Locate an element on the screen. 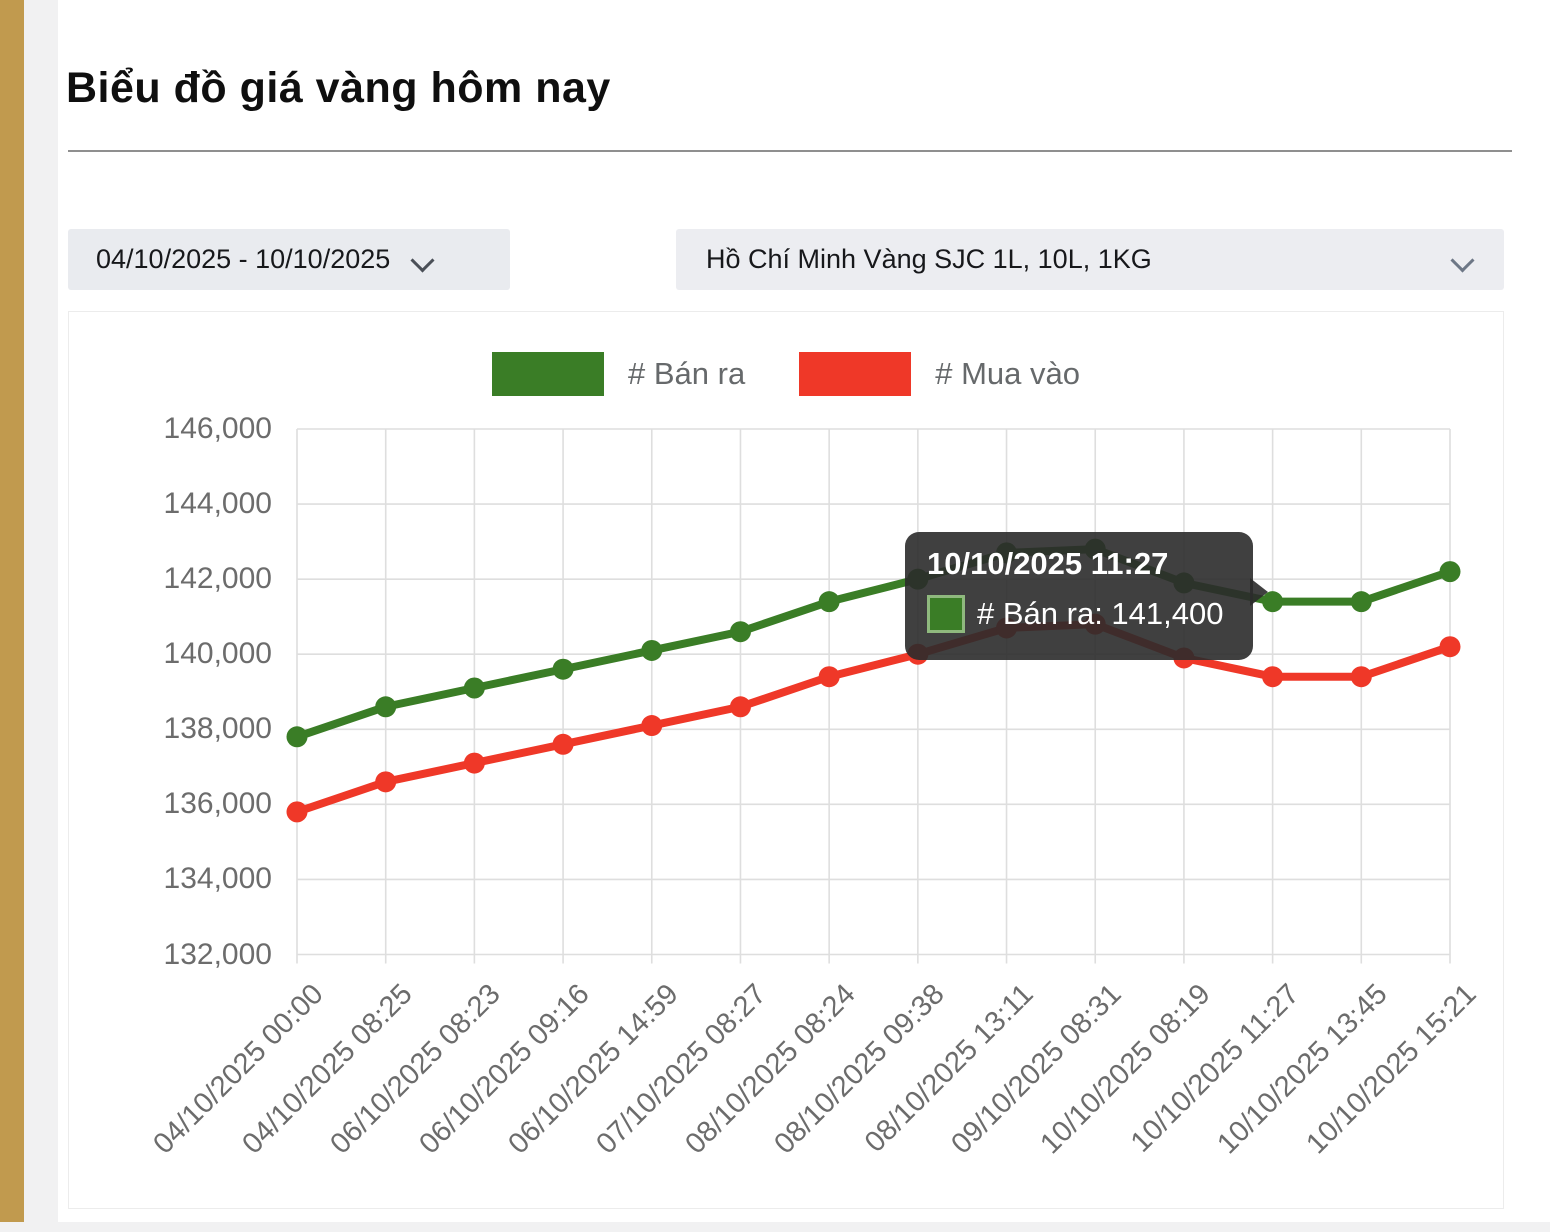 This screenshot has width=1550, height=1232. date-range-select: 04/10/2025 - 10/10/2025 is located at coordinates (289, 259).